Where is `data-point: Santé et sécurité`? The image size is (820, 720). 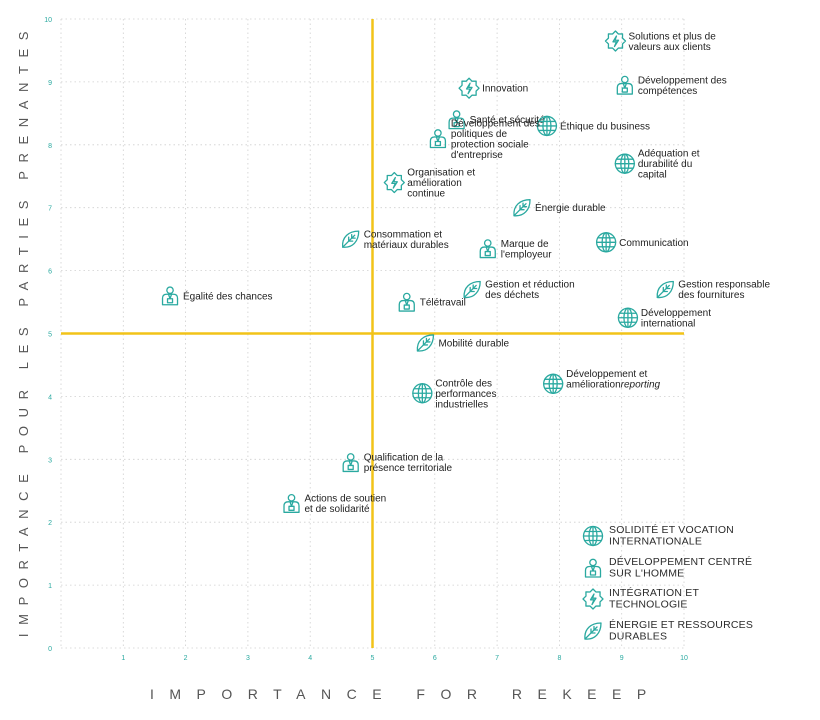
data-point: Santé et sécurité is located at coordinates (496, 120).